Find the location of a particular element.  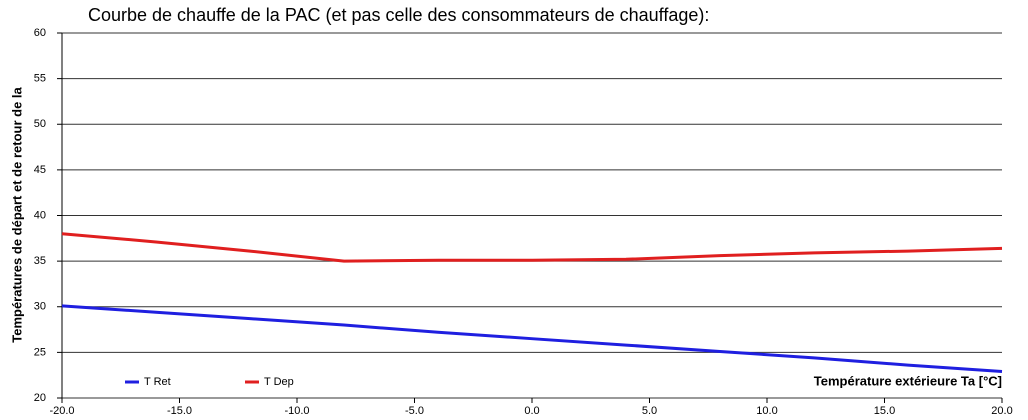

y-tick-label: 40 is located at coordinates (40, 215).